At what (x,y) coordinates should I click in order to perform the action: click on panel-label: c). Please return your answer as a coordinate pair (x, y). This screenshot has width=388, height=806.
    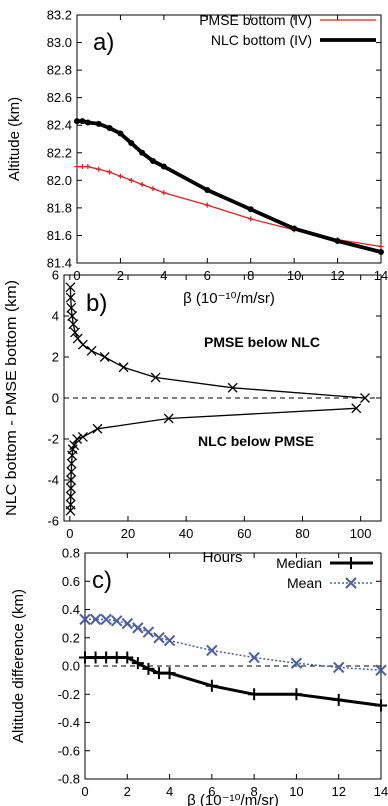
    Looking at the image, I should click on (102, 580).